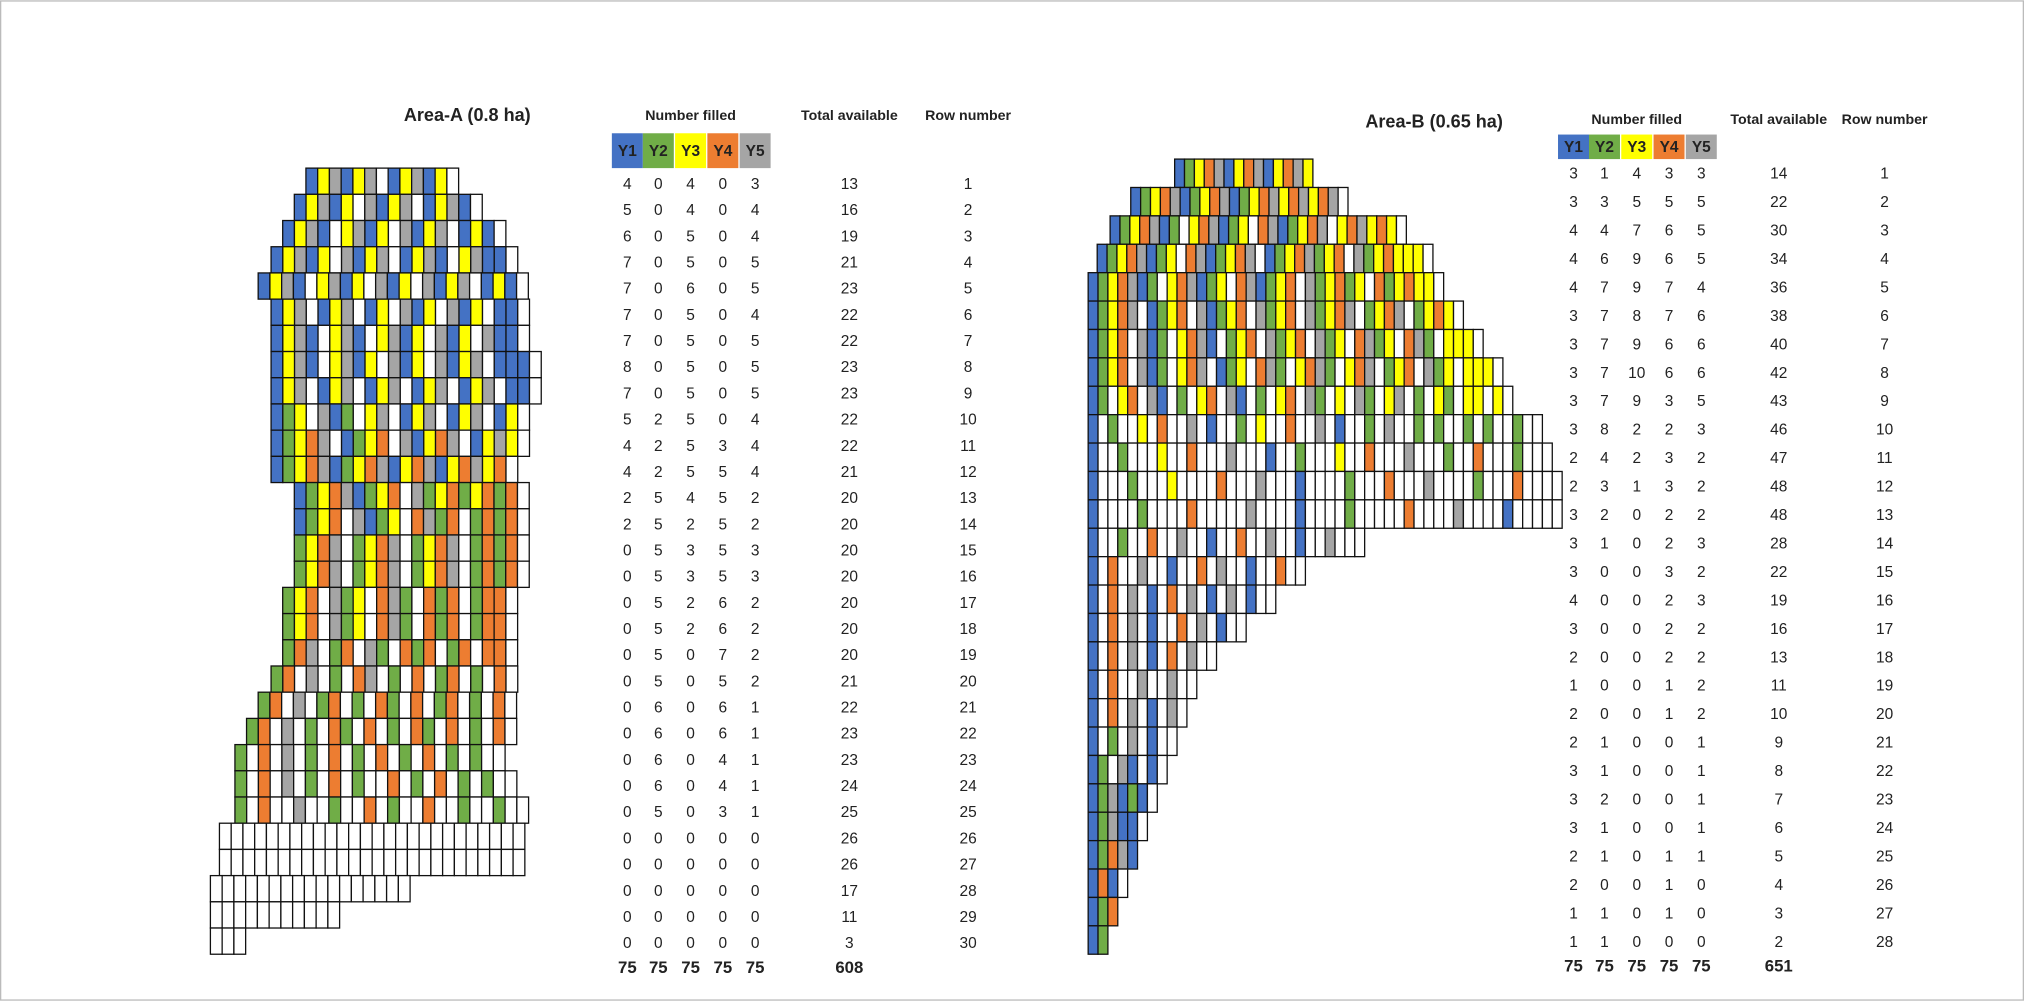  What do you see at coordinates (968, 734) in the screenshot?
I see `table-cell: 22` at bounding box center [968, 734].